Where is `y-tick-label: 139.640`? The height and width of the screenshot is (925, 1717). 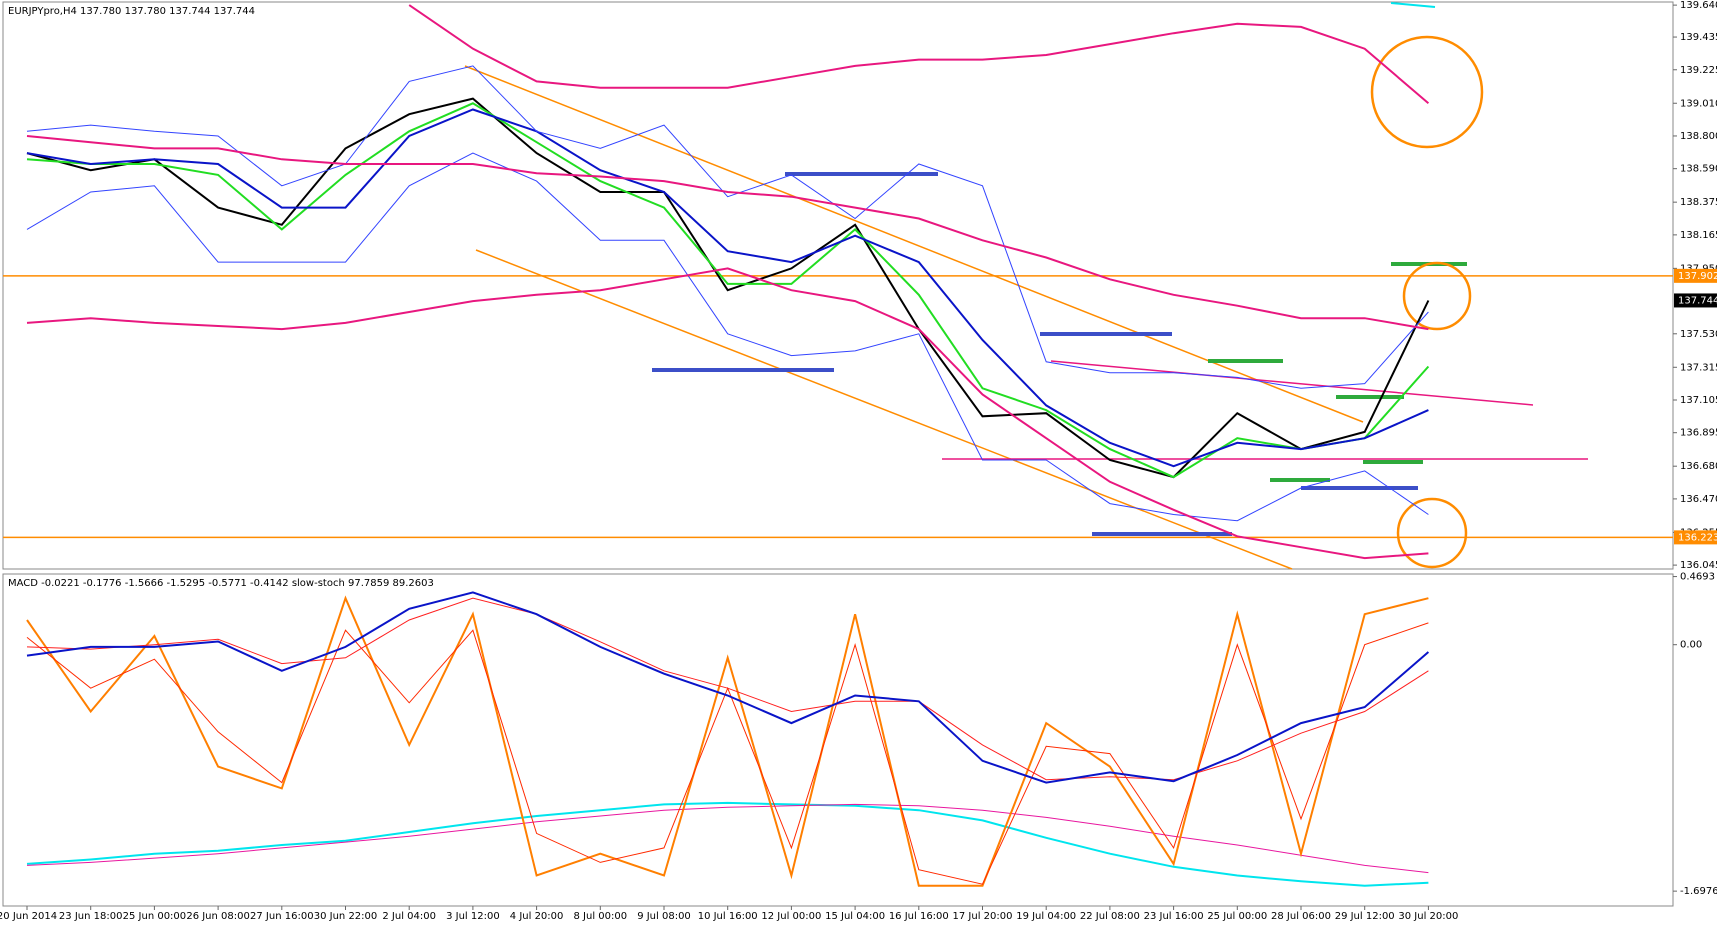
y-tick-label: 139.640 is located at coordinates (1698, 5).